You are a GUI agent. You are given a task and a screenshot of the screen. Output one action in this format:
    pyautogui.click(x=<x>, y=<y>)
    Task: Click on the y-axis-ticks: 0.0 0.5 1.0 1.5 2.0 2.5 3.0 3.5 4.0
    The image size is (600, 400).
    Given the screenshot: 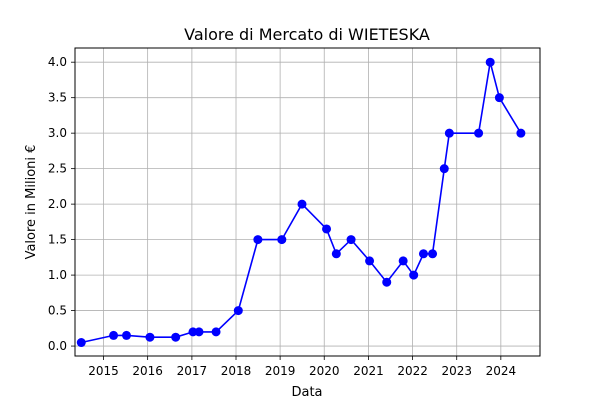 What is the action you would take?
    pyautogui.click(x=61, y=204)
    